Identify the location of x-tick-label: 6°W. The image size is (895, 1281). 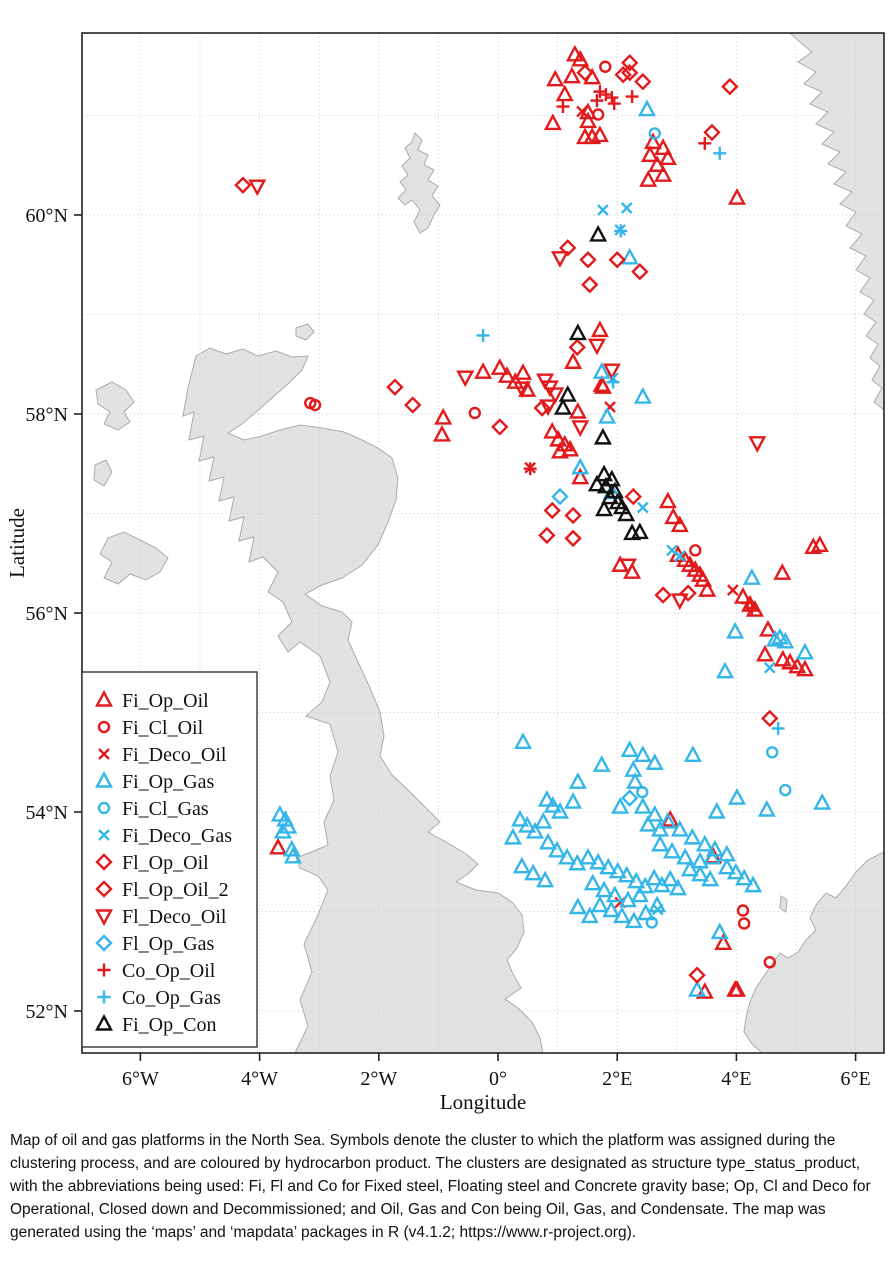
(140, 1079).